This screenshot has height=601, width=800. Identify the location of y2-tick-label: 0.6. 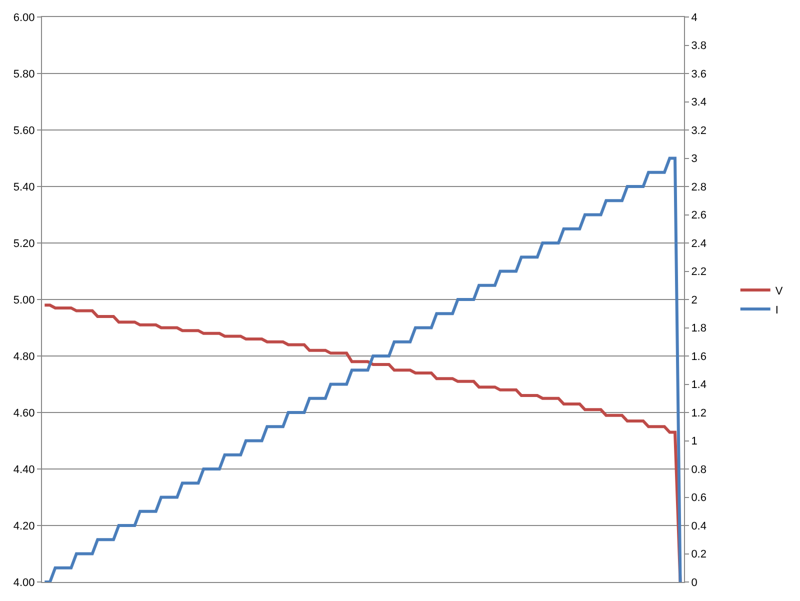
(698, 498).